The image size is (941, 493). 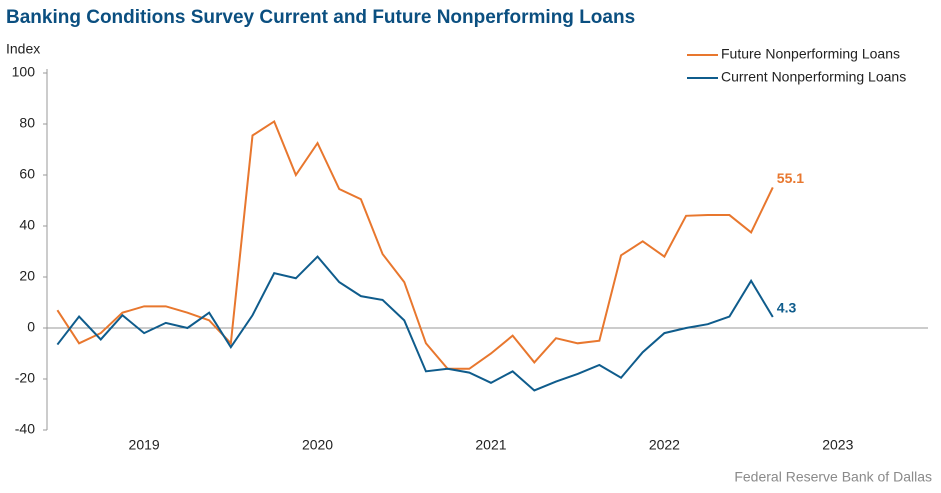 I want to click on y-tick-label: 80, so click(x=27, y=123).